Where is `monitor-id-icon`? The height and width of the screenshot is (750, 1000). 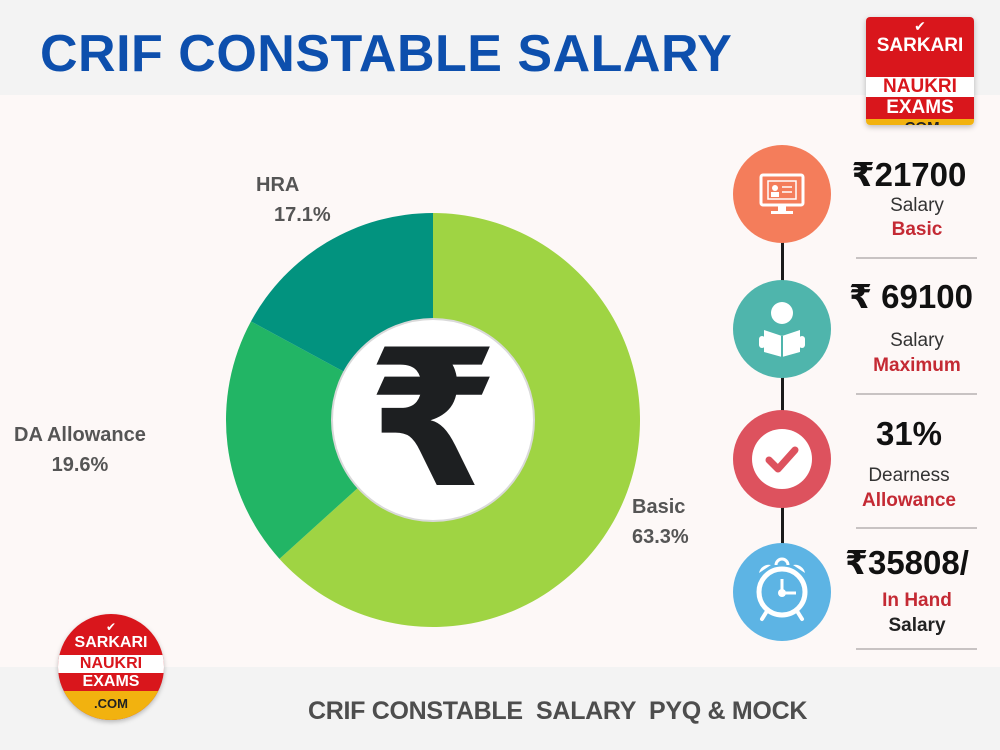
monitor-id-icon is located at coordinates (782, 193).